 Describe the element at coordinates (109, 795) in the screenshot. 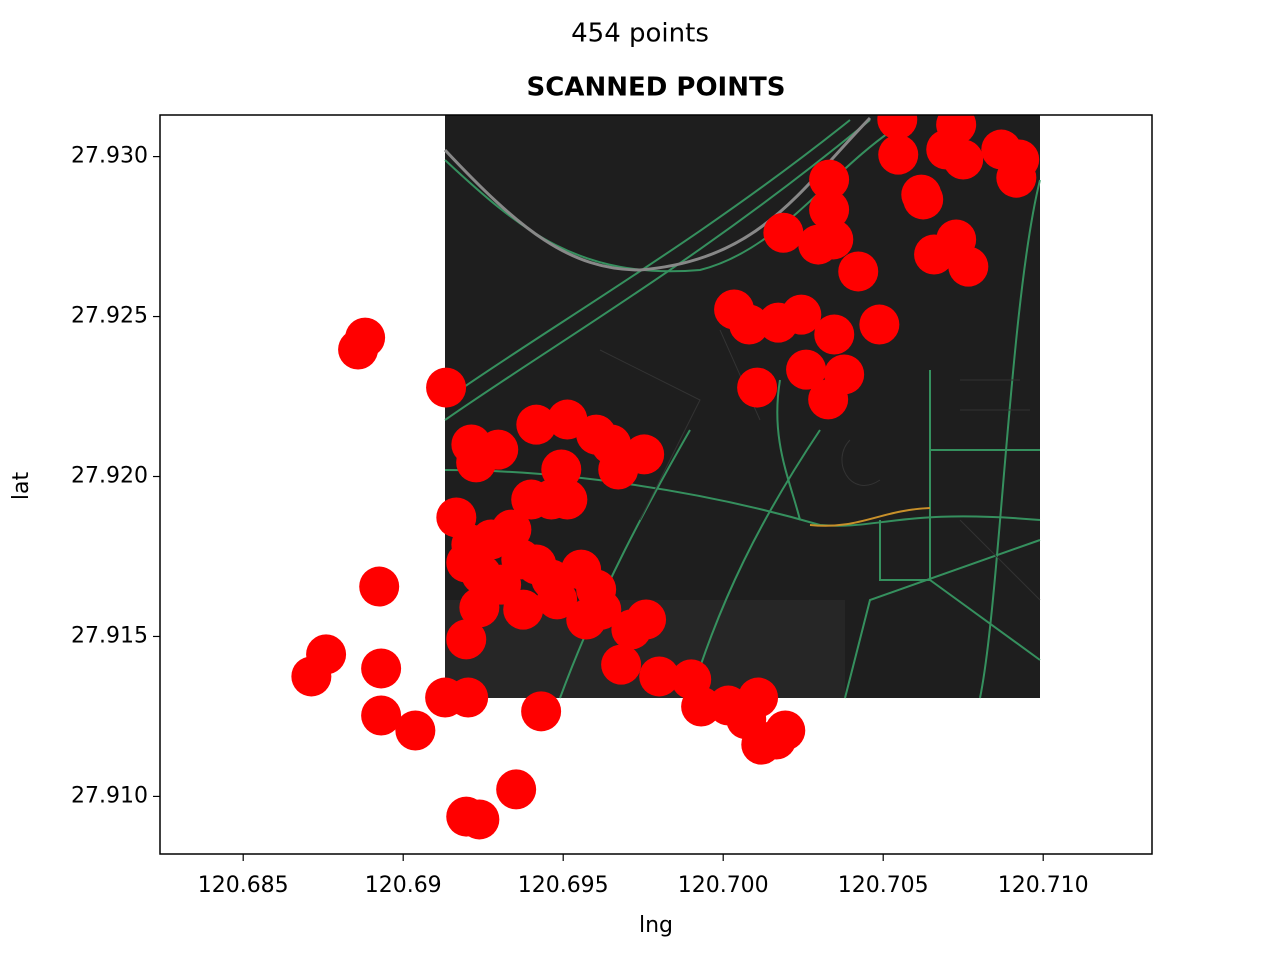

I see `y-tick-label: 27.910` at that location.